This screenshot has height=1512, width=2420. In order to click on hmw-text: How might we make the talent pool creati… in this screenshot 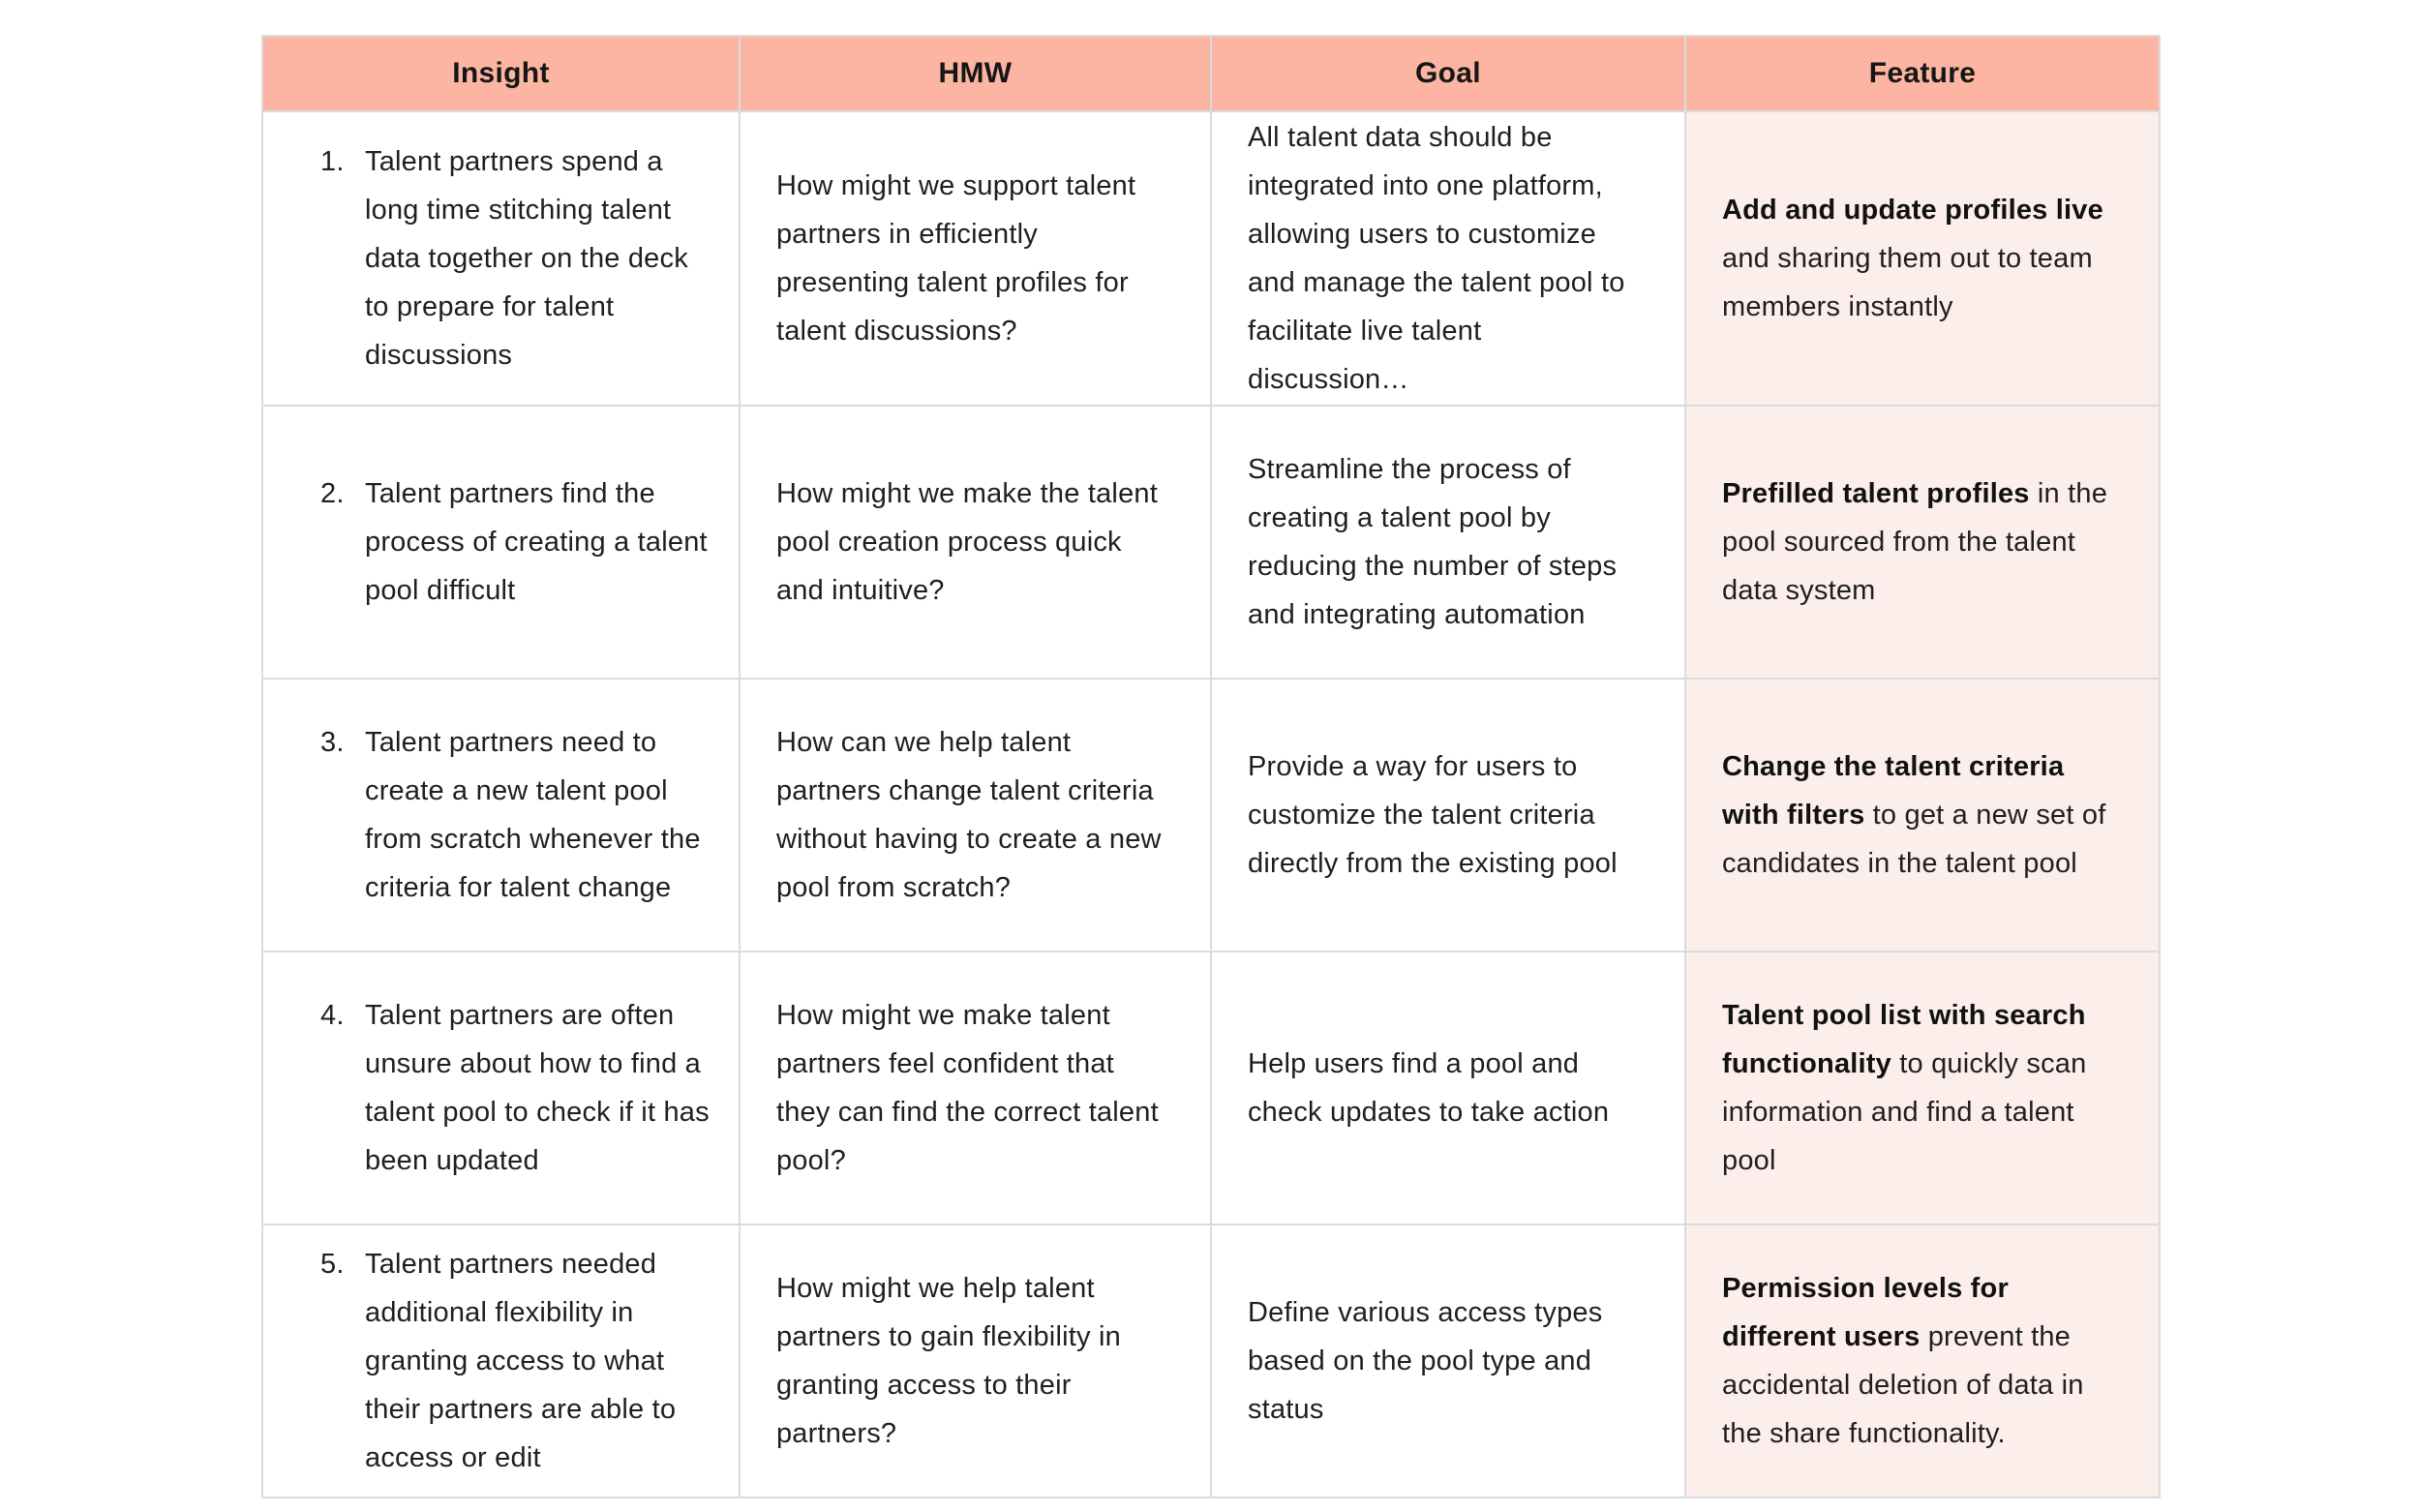, I will do `click(966, 542)`.